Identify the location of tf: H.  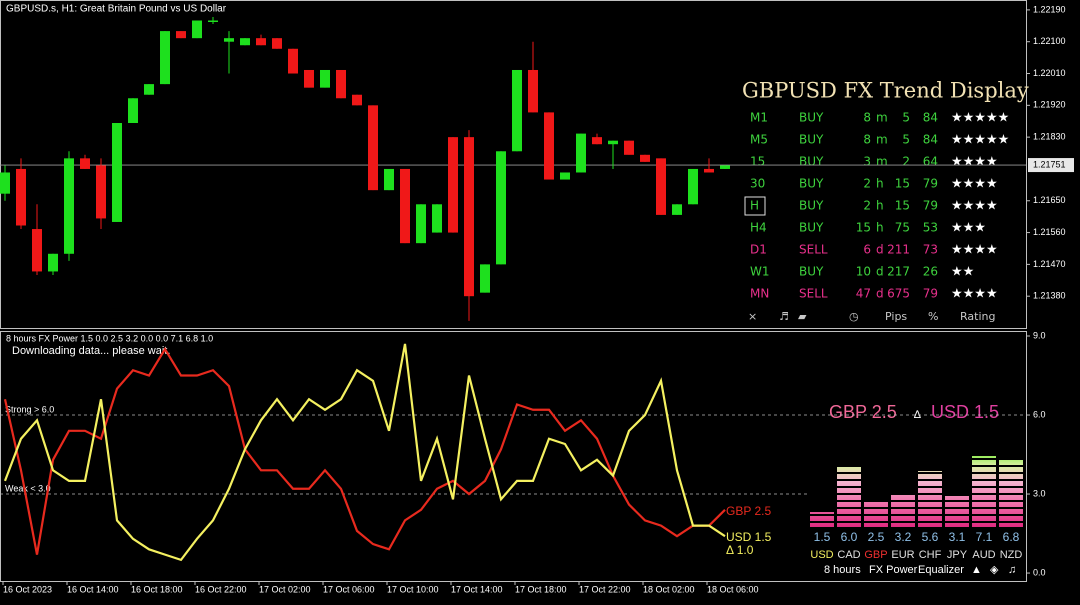
(754, 206).